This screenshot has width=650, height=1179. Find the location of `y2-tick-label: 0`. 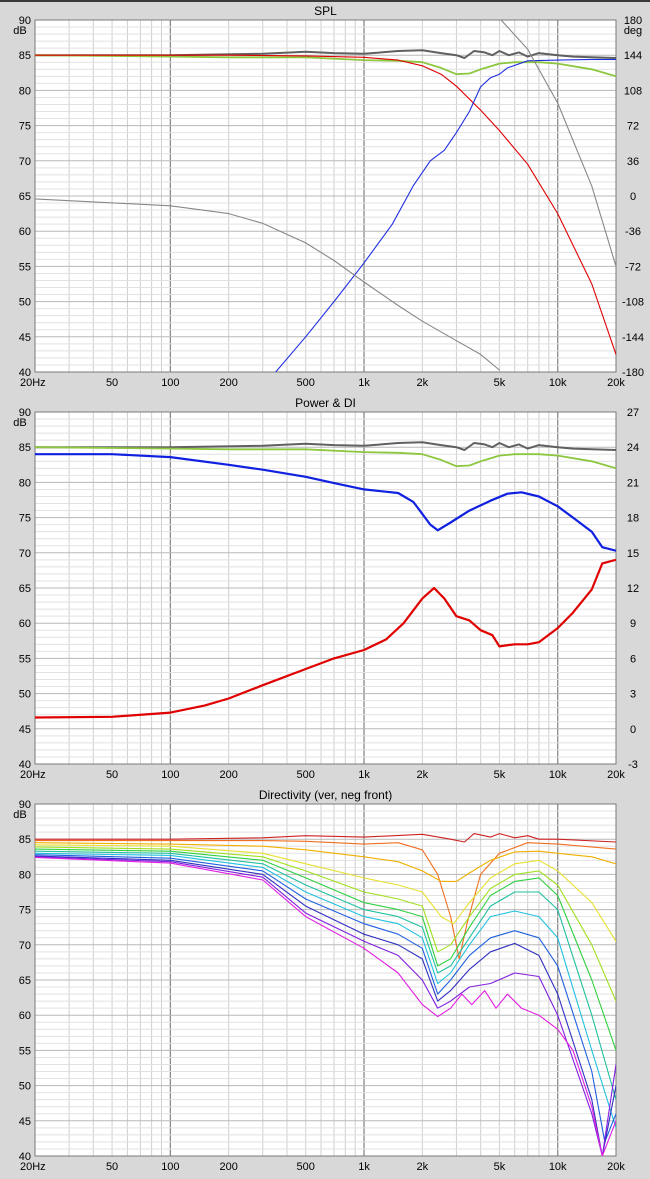

y2-tick-label: 0 is located at coordinates (633, 197).